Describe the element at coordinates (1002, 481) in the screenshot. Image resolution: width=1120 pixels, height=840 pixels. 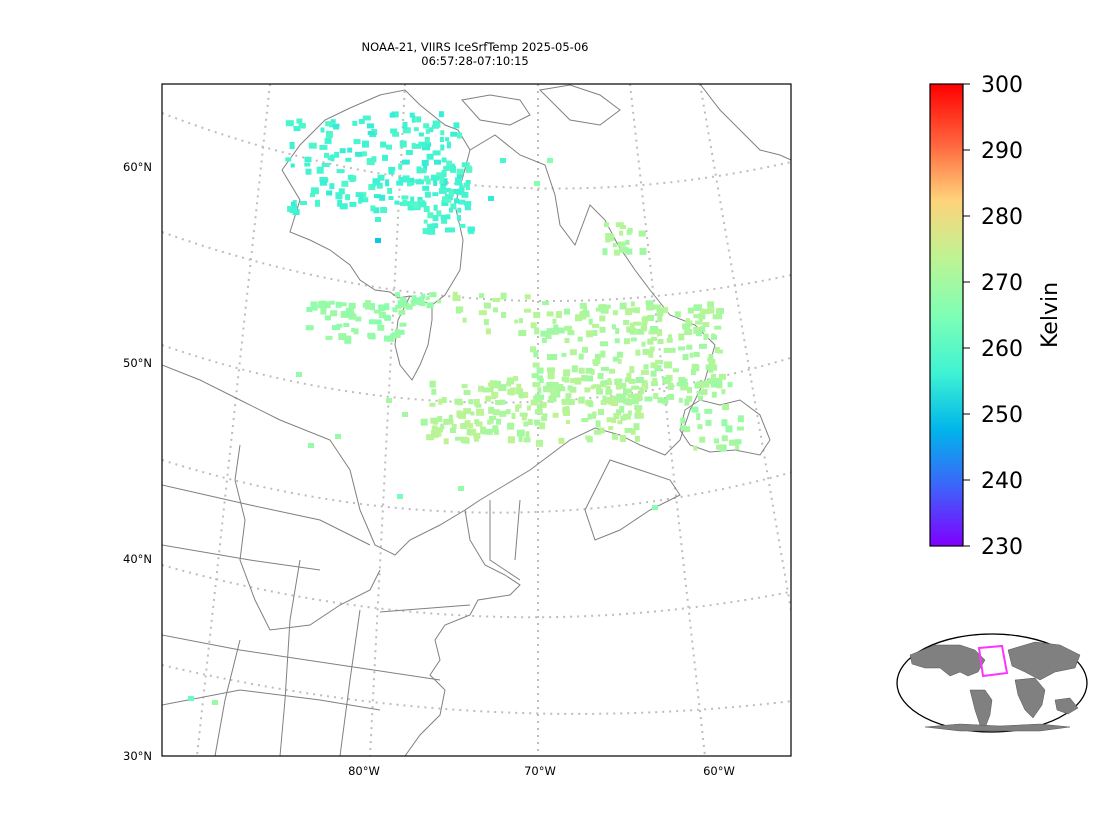
I see `colorbar-tick-label: 240` at that location.